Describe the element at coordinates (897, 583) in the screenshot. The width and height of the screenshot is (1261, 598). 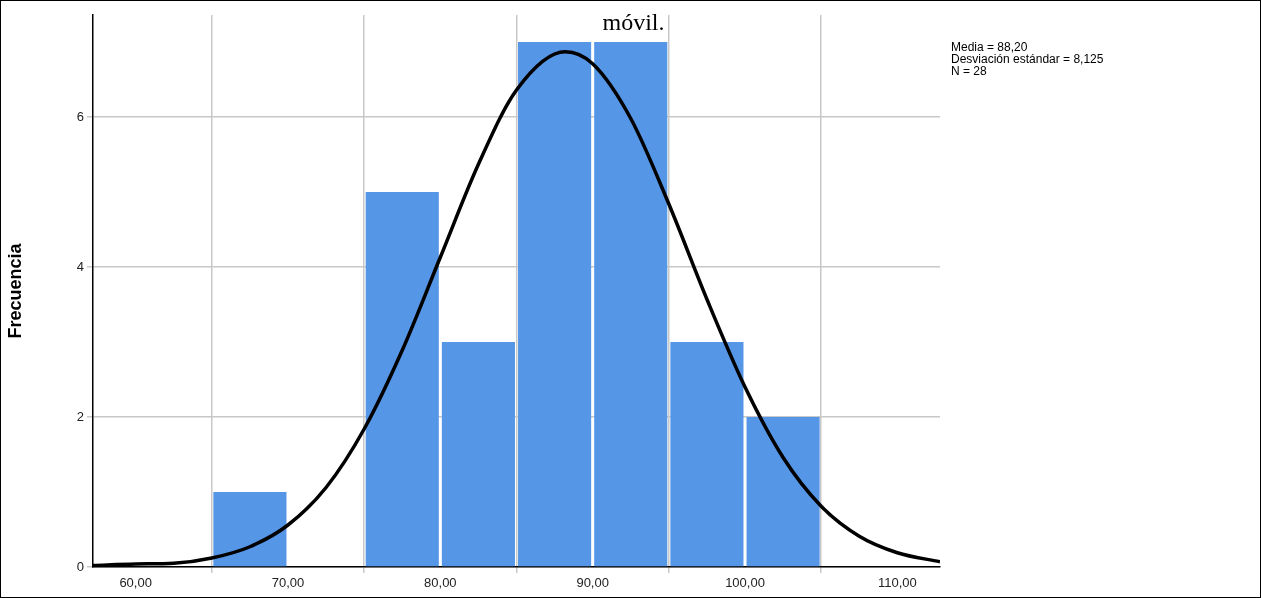
I see `x-tick-label: 110,00` at that location.